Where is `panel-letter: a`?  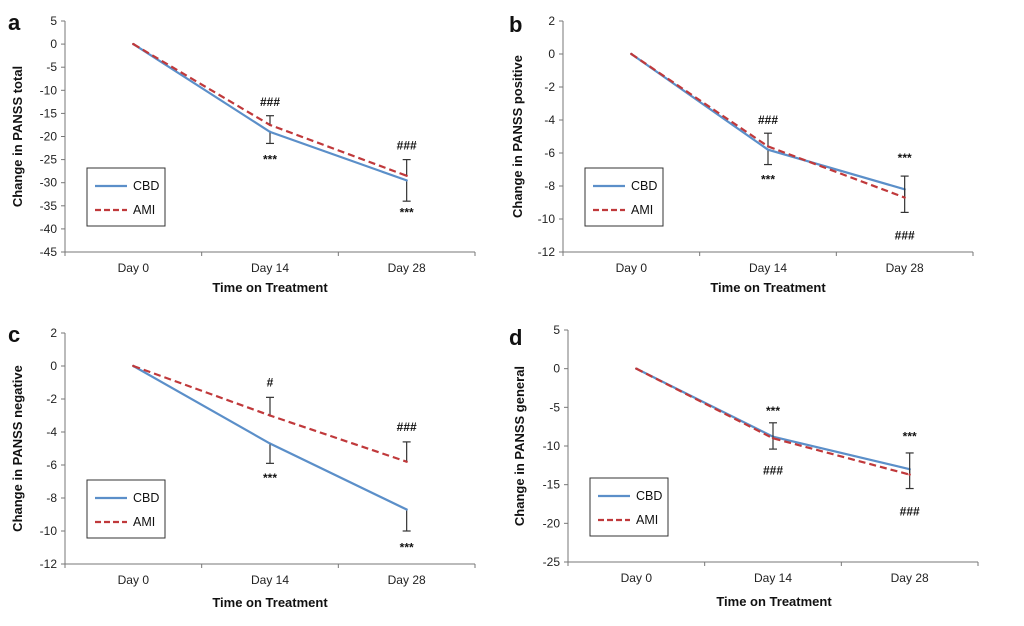 panel-letter: a is located at coordinates (14, 22).